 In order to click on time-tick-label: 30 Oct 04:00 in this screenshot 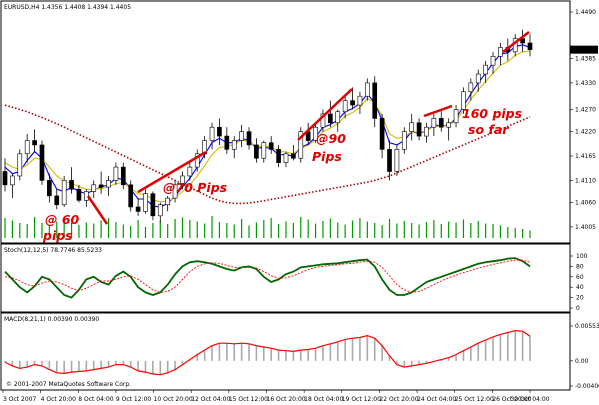, I will do `click(529, 399)`.